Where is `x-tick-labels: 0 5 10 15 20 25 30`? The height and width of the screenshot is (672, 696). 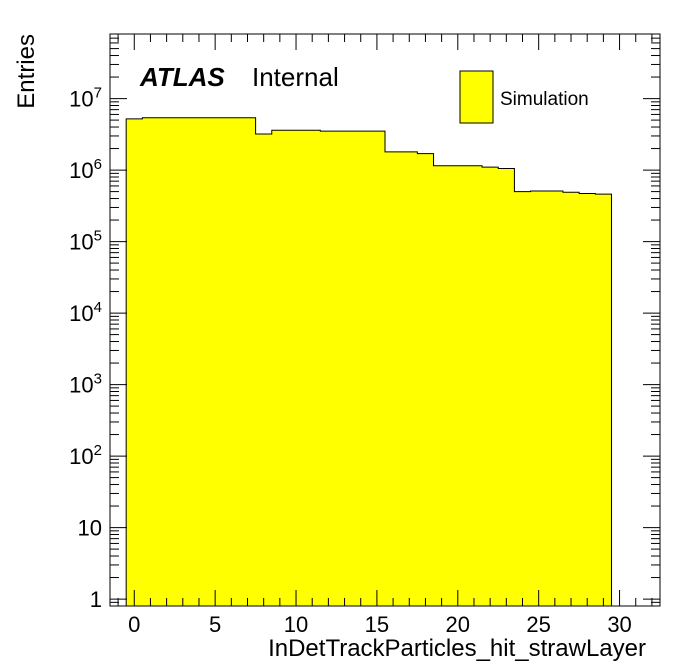
x-tick-labels: 0 5 10 15 20 25 30 is located at coordinates (380, 624).